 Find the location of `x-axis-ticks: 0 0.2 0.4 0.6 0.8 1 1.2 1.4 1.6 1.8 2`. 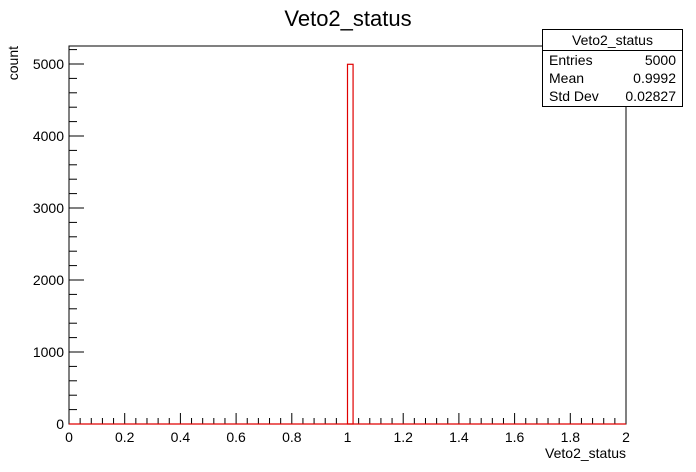

x-axis-ticks: 0 0.2 0.4 0.6 0.8 1 1.2 1.4 1.6 1.8 2 is located at coordinates (347, 429).